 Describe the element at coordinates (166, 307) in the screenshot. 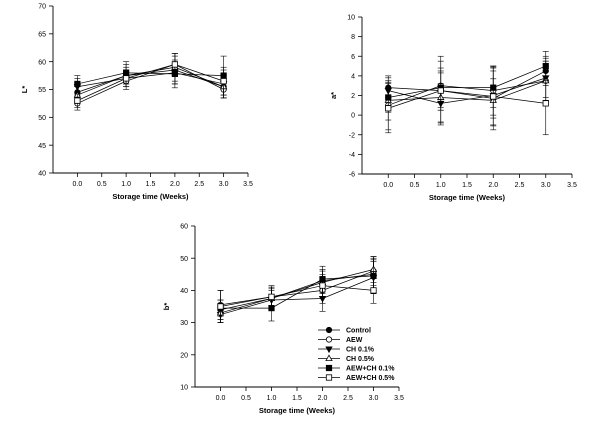

I see `y-axis-label: b*` at that location.